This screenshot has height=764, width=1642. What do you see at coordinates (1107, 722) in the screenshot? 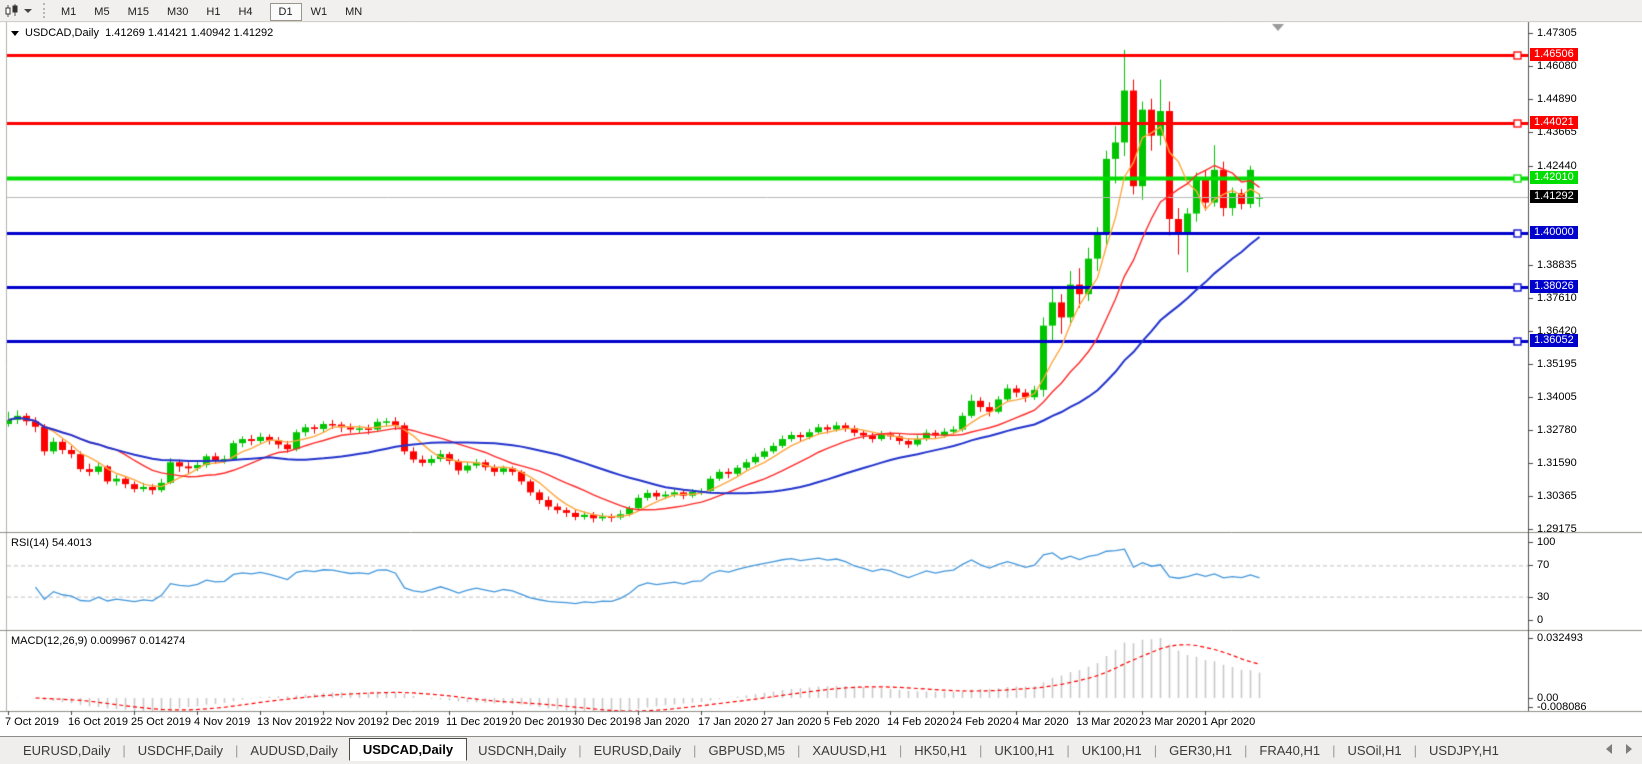
I see `date-axis-label: 13 Mar 2020` at bounding box center [1107, 722].